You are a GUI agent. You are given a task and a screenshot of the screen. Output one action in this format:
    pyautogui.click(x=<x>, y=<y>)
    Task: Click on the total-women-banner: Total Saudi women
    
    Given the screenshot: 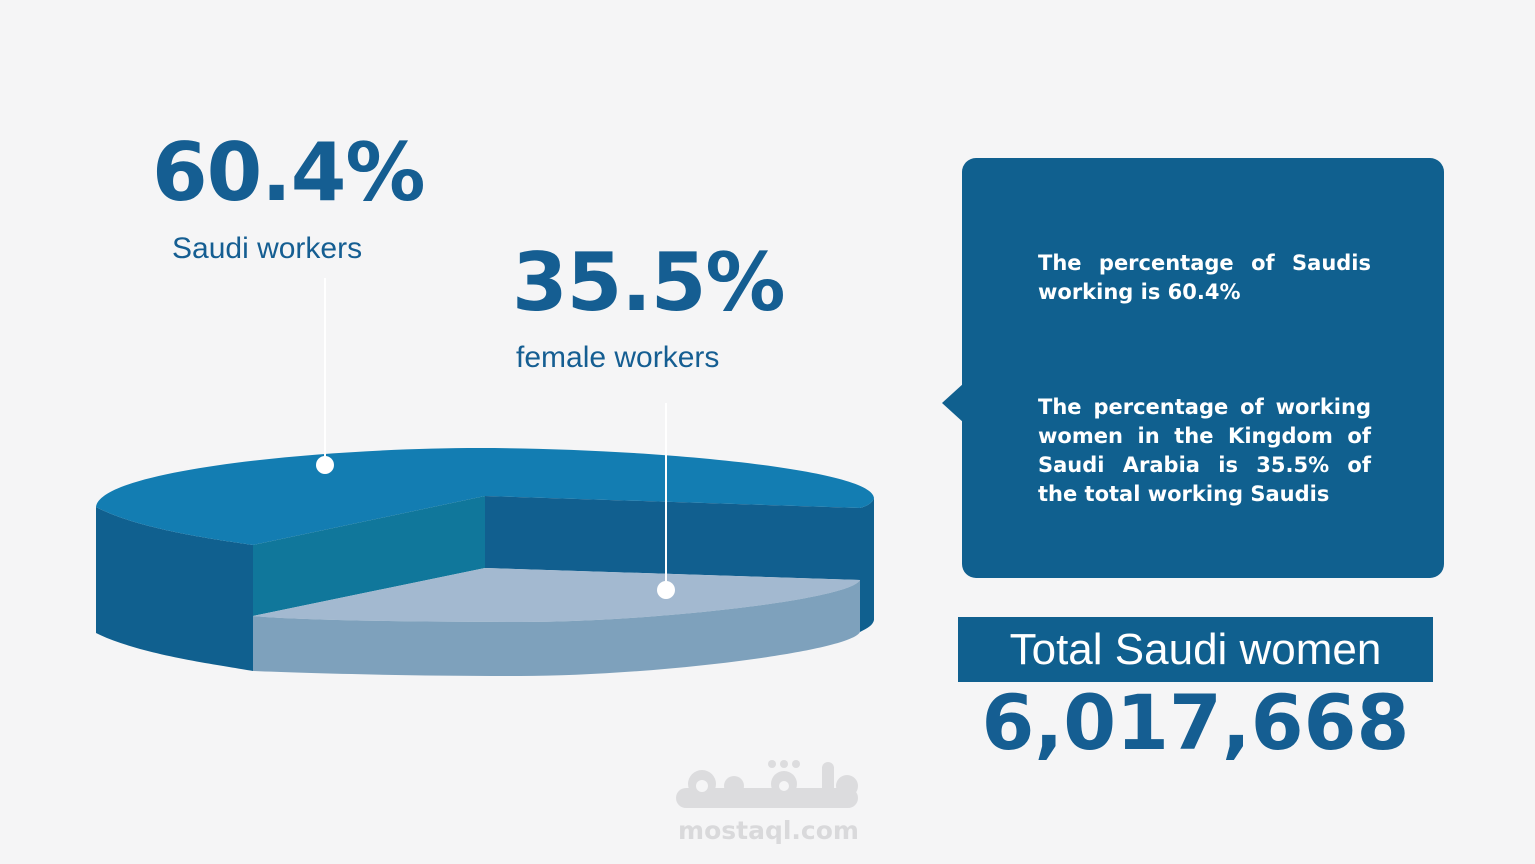 What is the action you would take?
    pyautogui.click(x=1195, y=649)
    